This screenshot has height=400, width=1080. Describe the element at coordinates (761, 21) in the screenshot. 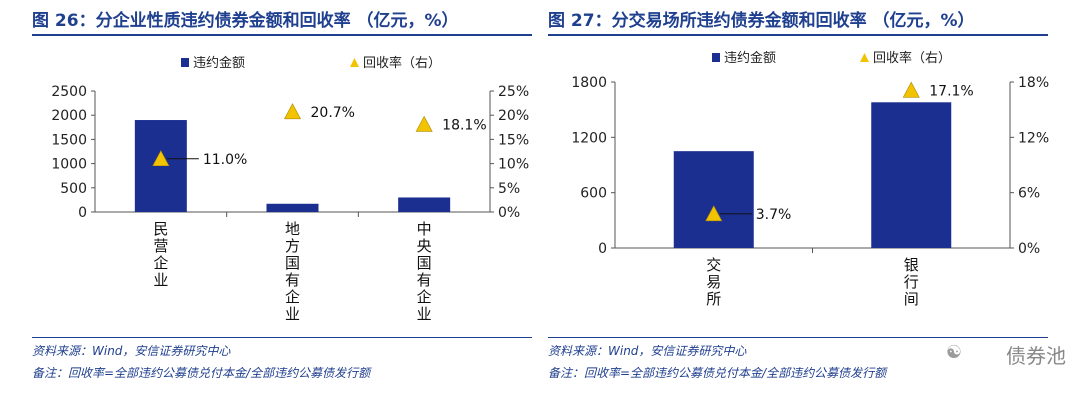

I see `chart-title-right: 图 27：分交易场所违约债券金额和回收率 （亿元，%）` at that location.